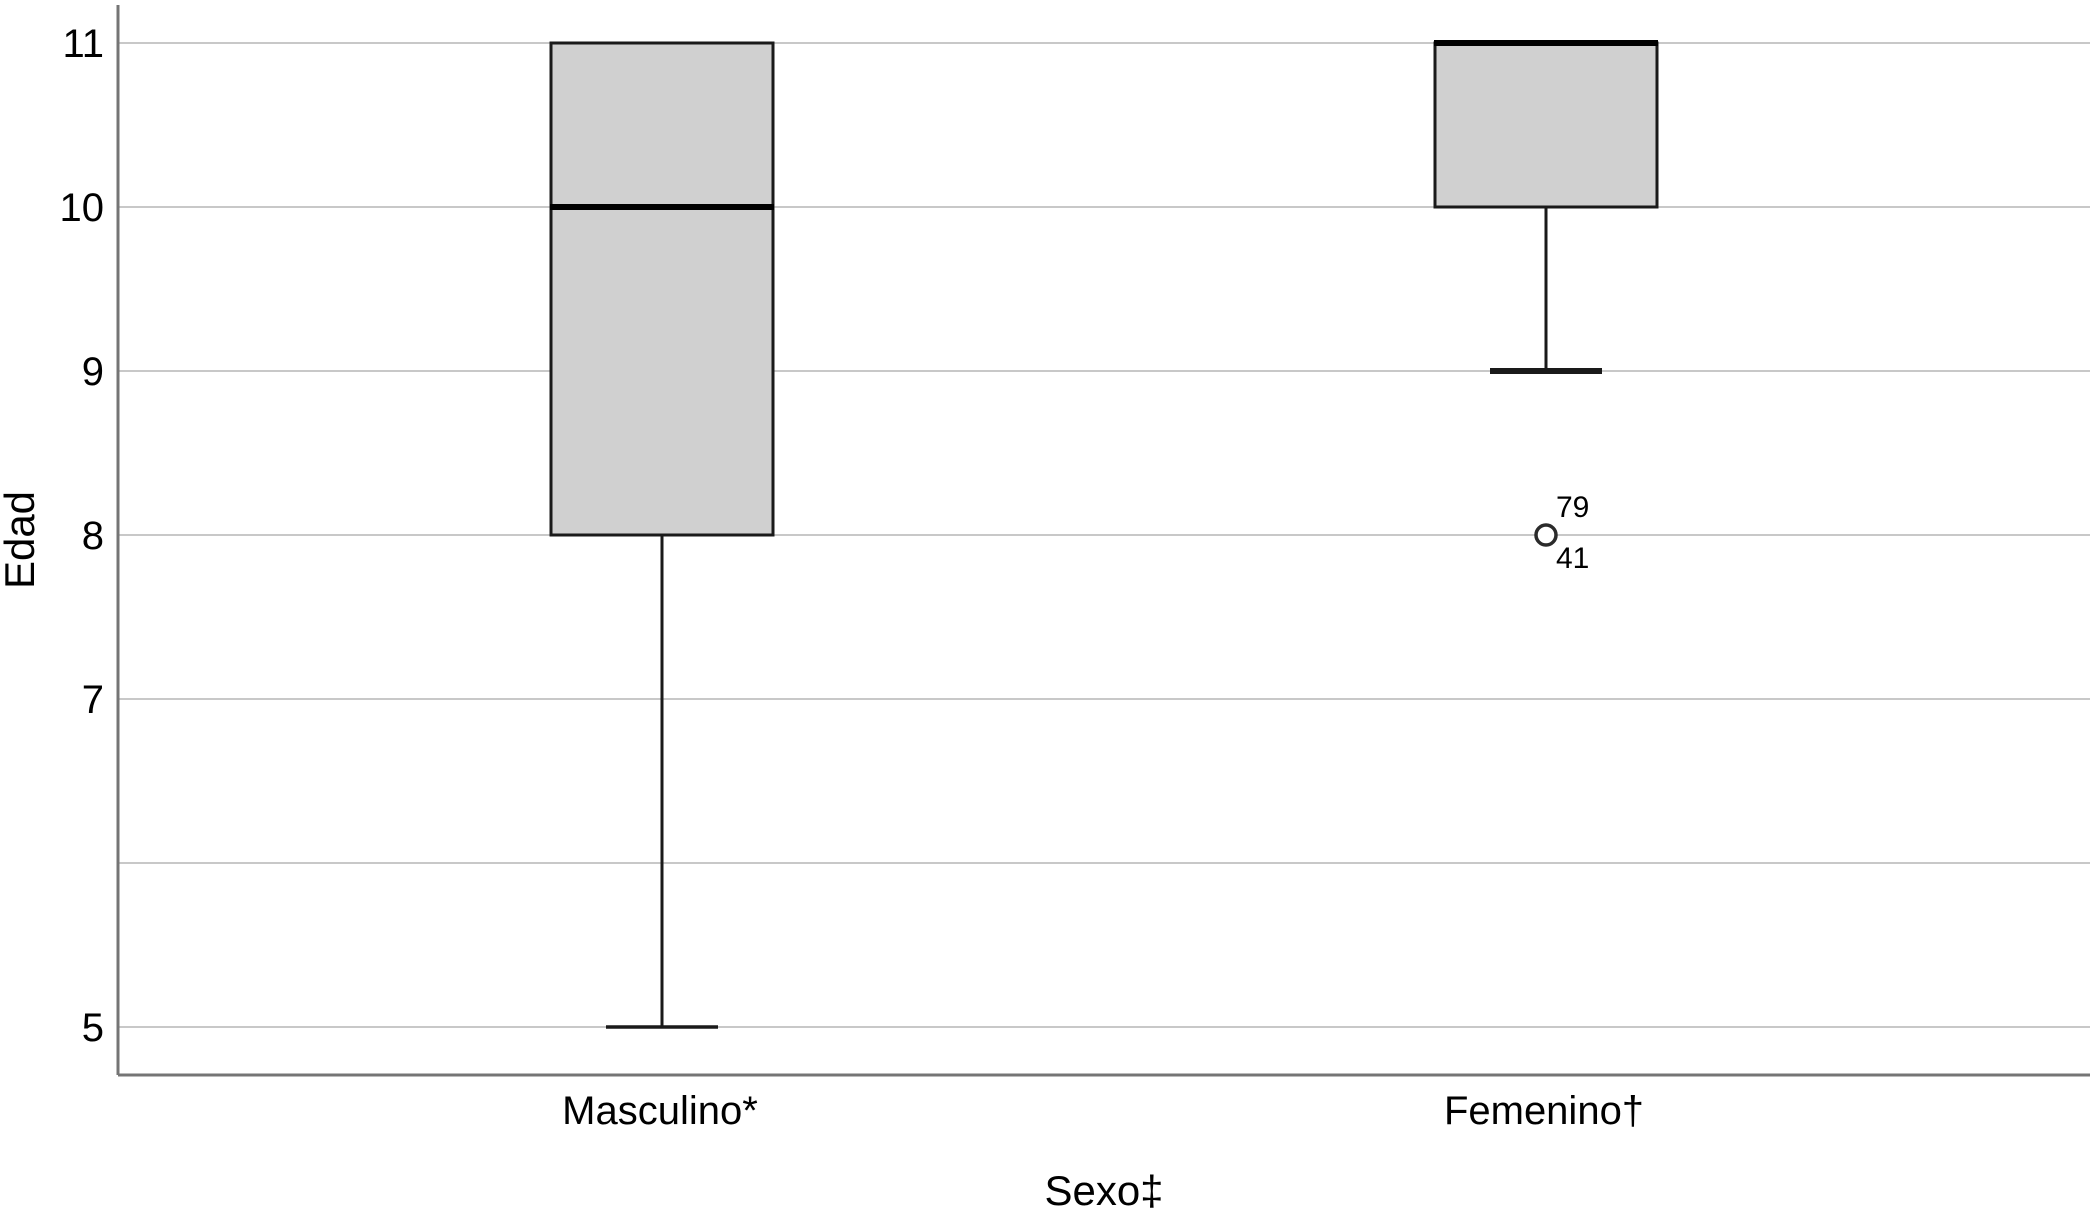  Describe the element at coordinates (93, 1028) in the screenshot. I see `y-tick-label-5: 5` at that location.